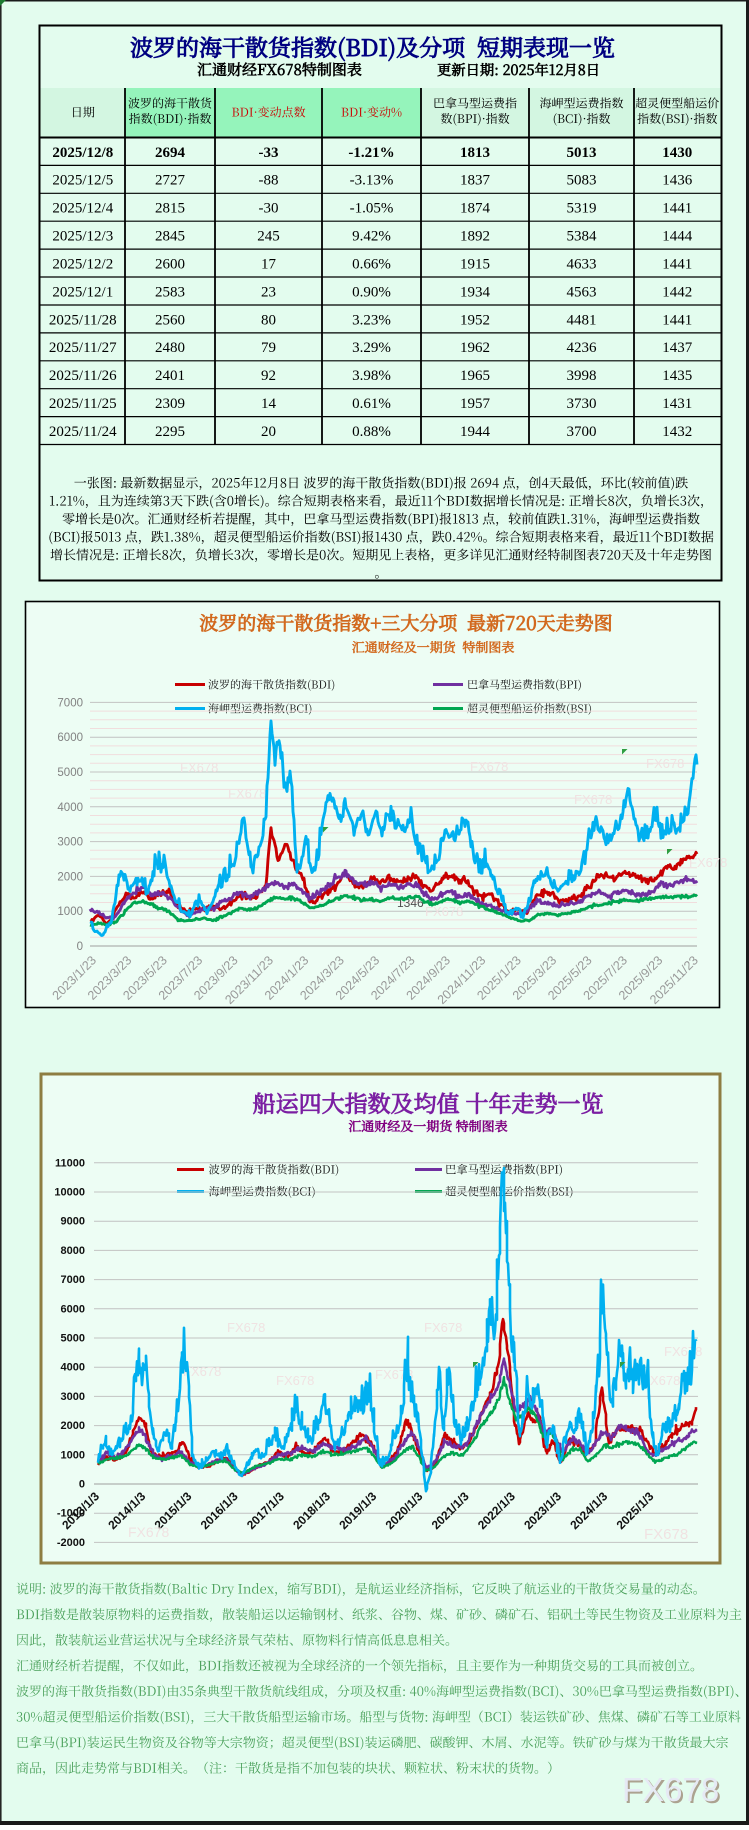  Describe the element at coordinates (170, 209) in the screenshot. I see `svg-text: 2815` at that location.